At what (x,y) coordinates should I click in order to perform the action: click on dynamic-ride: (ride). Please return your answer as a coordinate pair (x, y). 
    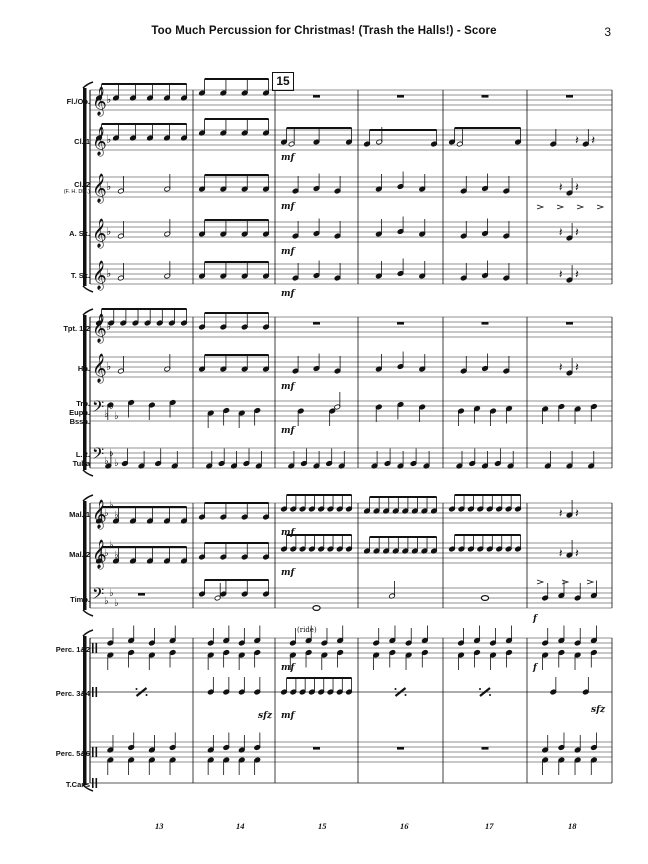
    Looking at the image, I should click on (307, 630).